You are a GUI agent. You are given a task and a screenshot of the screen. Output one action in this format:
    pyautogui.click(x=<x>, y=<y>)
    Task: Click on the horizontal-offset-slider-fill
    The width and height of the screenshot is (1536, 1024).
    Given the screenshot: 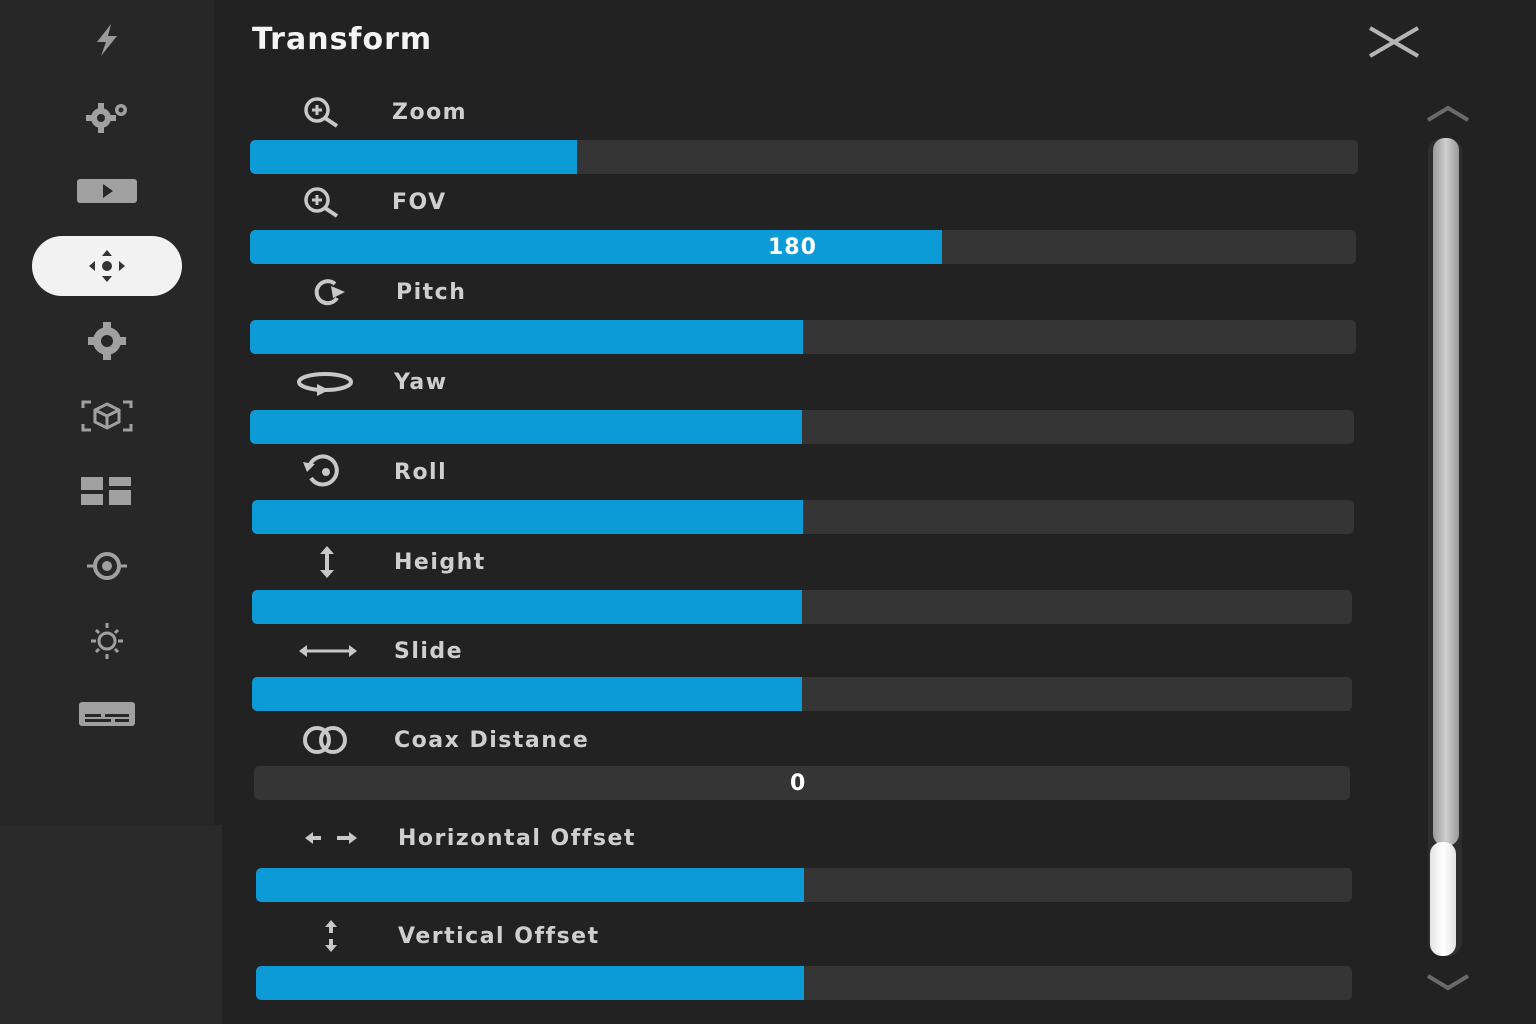 What is the action you would take?
    pyautogui.click(x=530, y=885)
    